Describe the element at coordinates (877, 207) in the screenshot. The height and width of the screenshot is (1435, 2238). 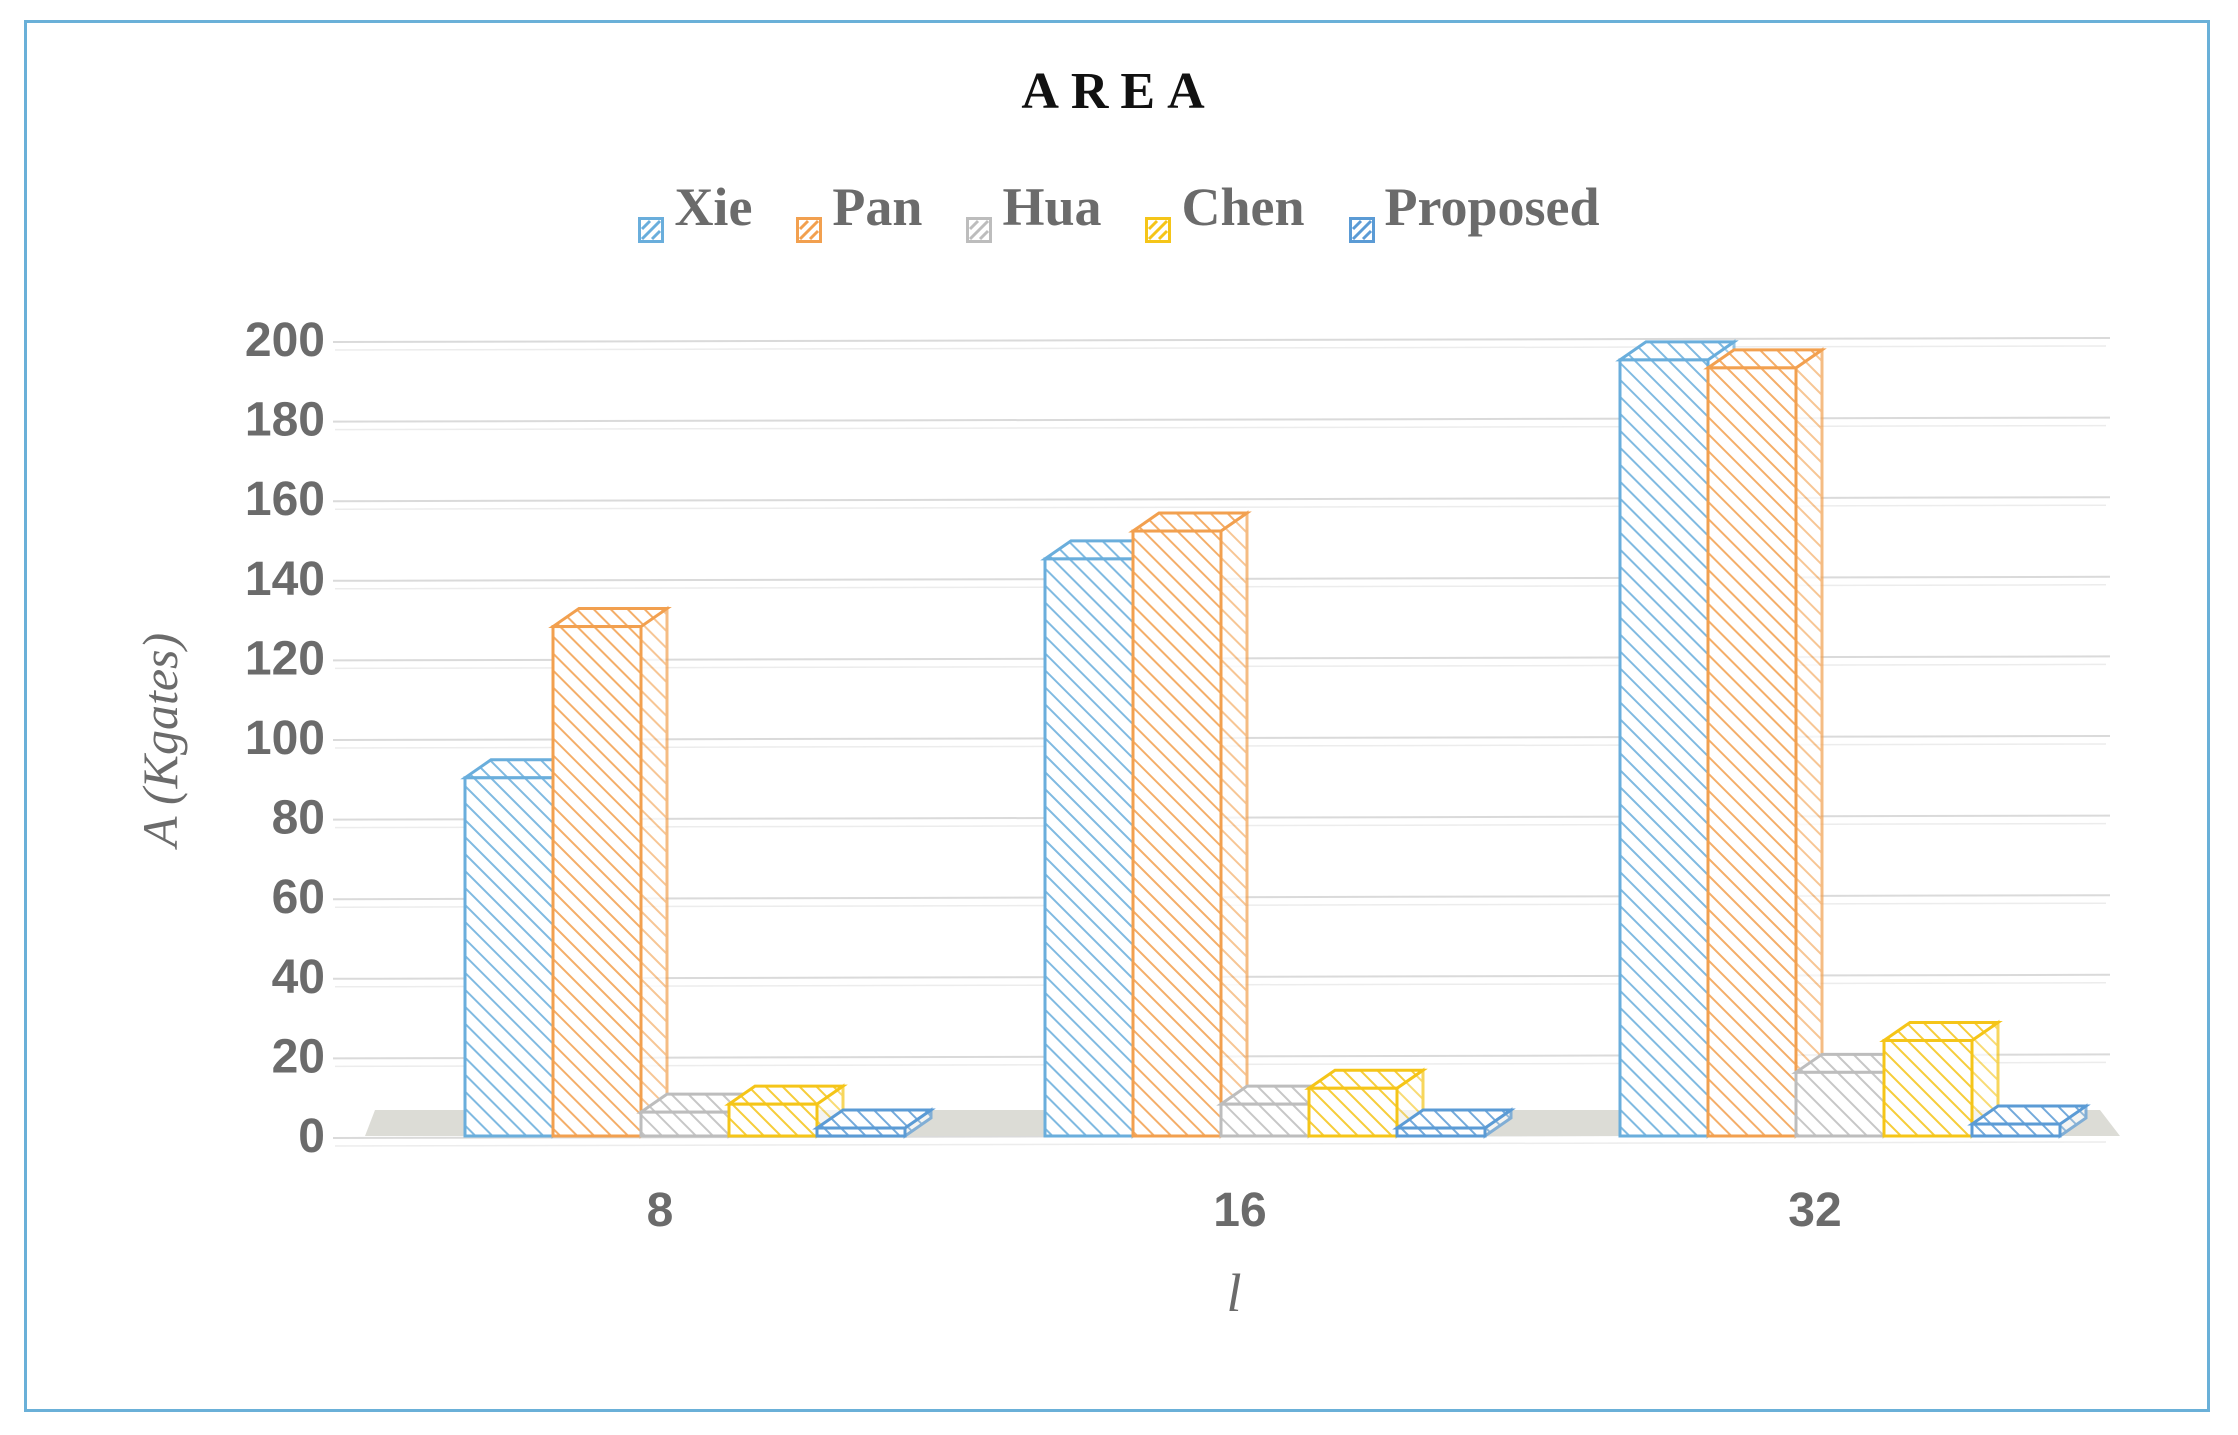
I see `legend-label-pan: Pan` at that location.